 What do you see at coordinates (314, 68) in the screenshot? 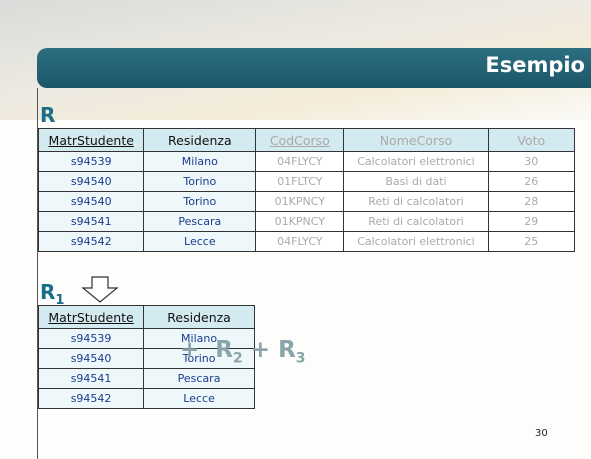
I see `title-bar` at bounding box center [314, 68].